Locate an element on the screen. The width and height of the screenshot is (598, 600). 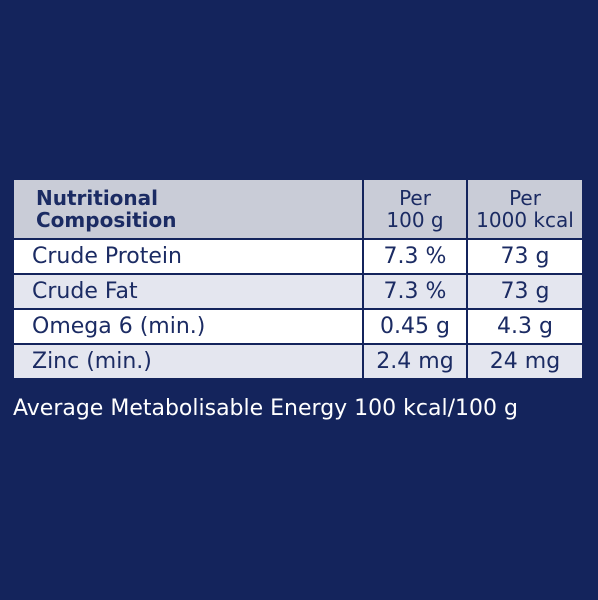
nutrient-name: Omega 6 (min.) is located at coordinates (188, 326).